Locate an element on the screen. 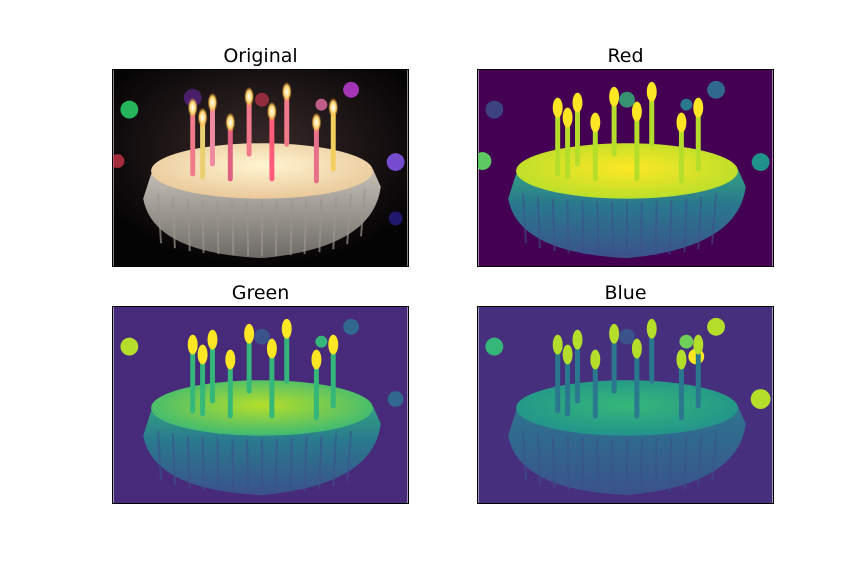 The image size is (864, 576). cake-image-blue-channel is located at coordinates (625, 405).